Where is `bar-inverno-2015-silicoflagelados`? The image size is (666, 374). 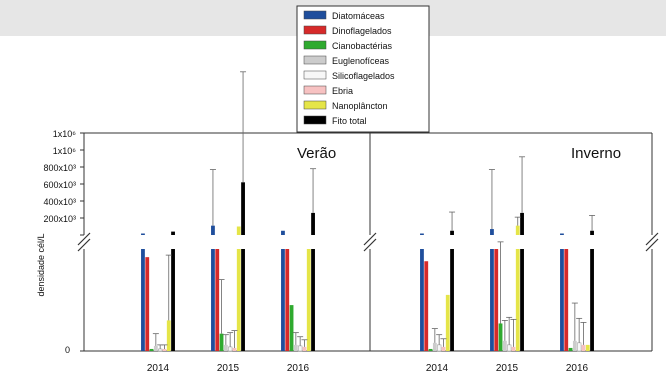 bar-inverno-2015-silicoflagelados is located at coordinates (509, 348).